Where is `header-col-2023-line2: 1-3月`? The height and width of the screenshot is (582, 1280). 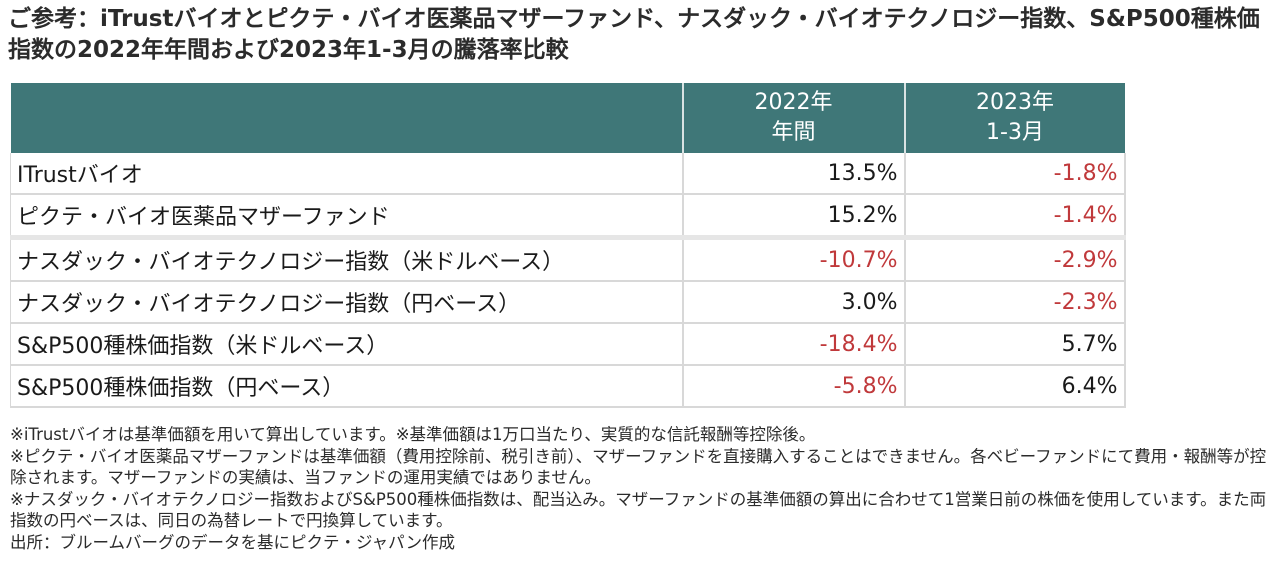
header-col-2023-line2: 1-3月 is located at coordinates (1015, 132).